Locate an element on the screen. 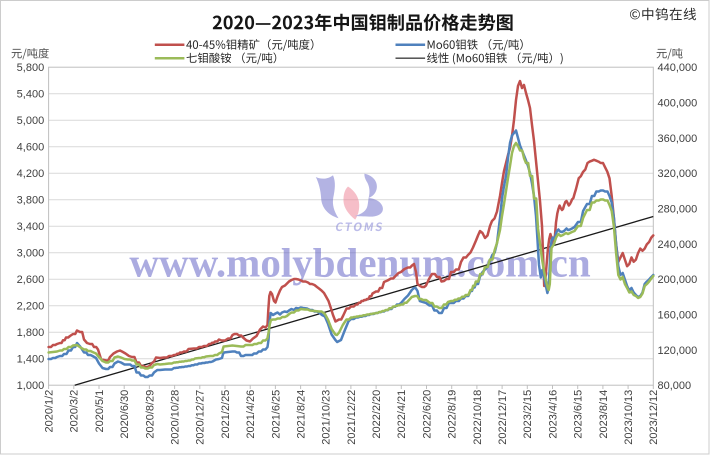 This screenshot has width=710, height=461. svg-text: 2021/4/26 is located at coordinates (251, 414).